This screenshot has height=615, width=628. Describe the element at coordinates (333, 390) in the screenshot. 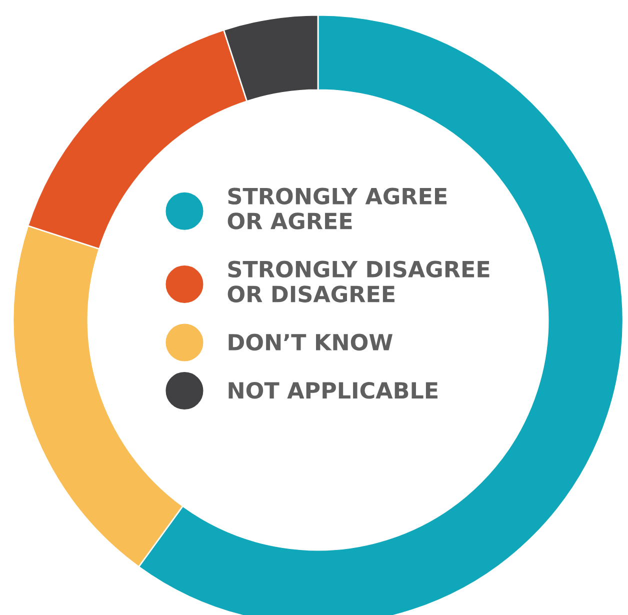

I see `legend-label: NOT APPLICABLE` at that location.